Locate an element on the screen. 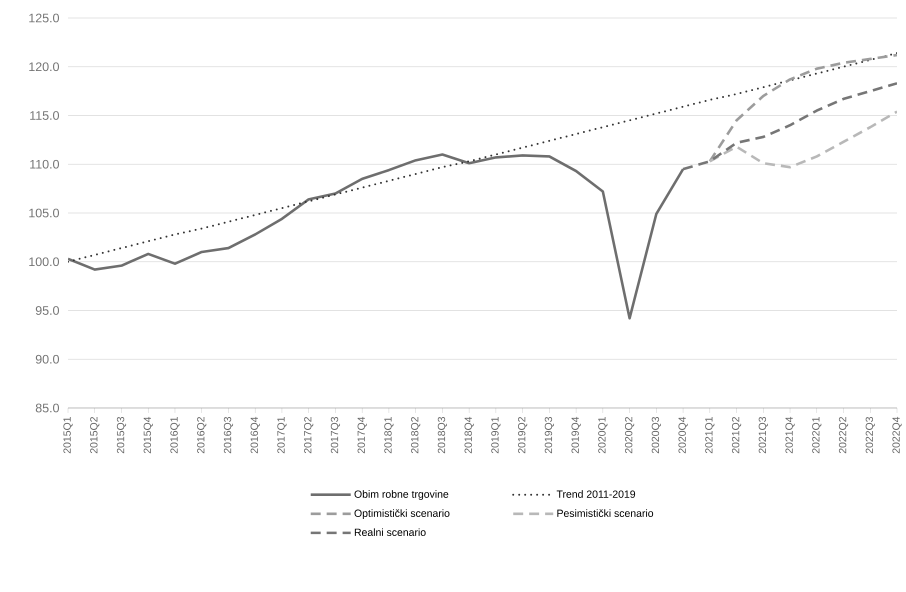 The image size is (906, 592). x-tick-label: 2020Q4 is located at coordinates (683, 435).